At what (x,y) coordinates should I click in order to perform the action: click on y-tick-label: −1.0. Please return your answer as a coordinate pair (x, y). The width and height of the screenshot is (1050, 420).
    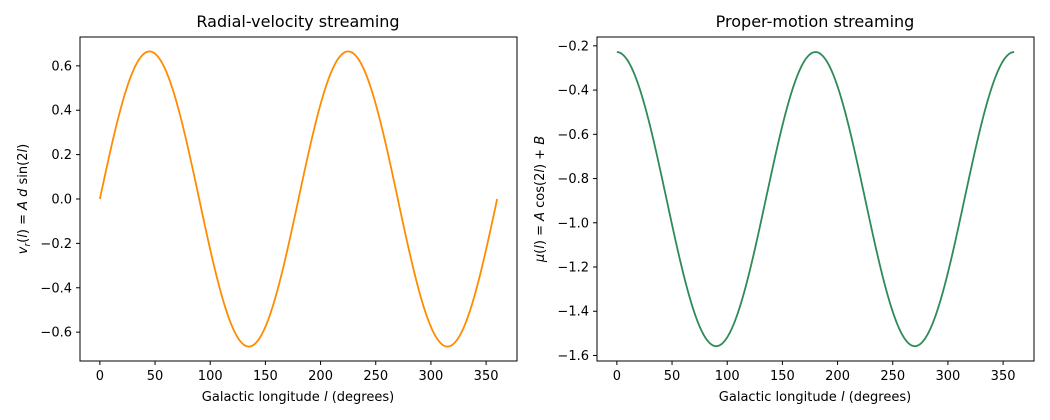
    Looking at the image, I should click on (573, 223).